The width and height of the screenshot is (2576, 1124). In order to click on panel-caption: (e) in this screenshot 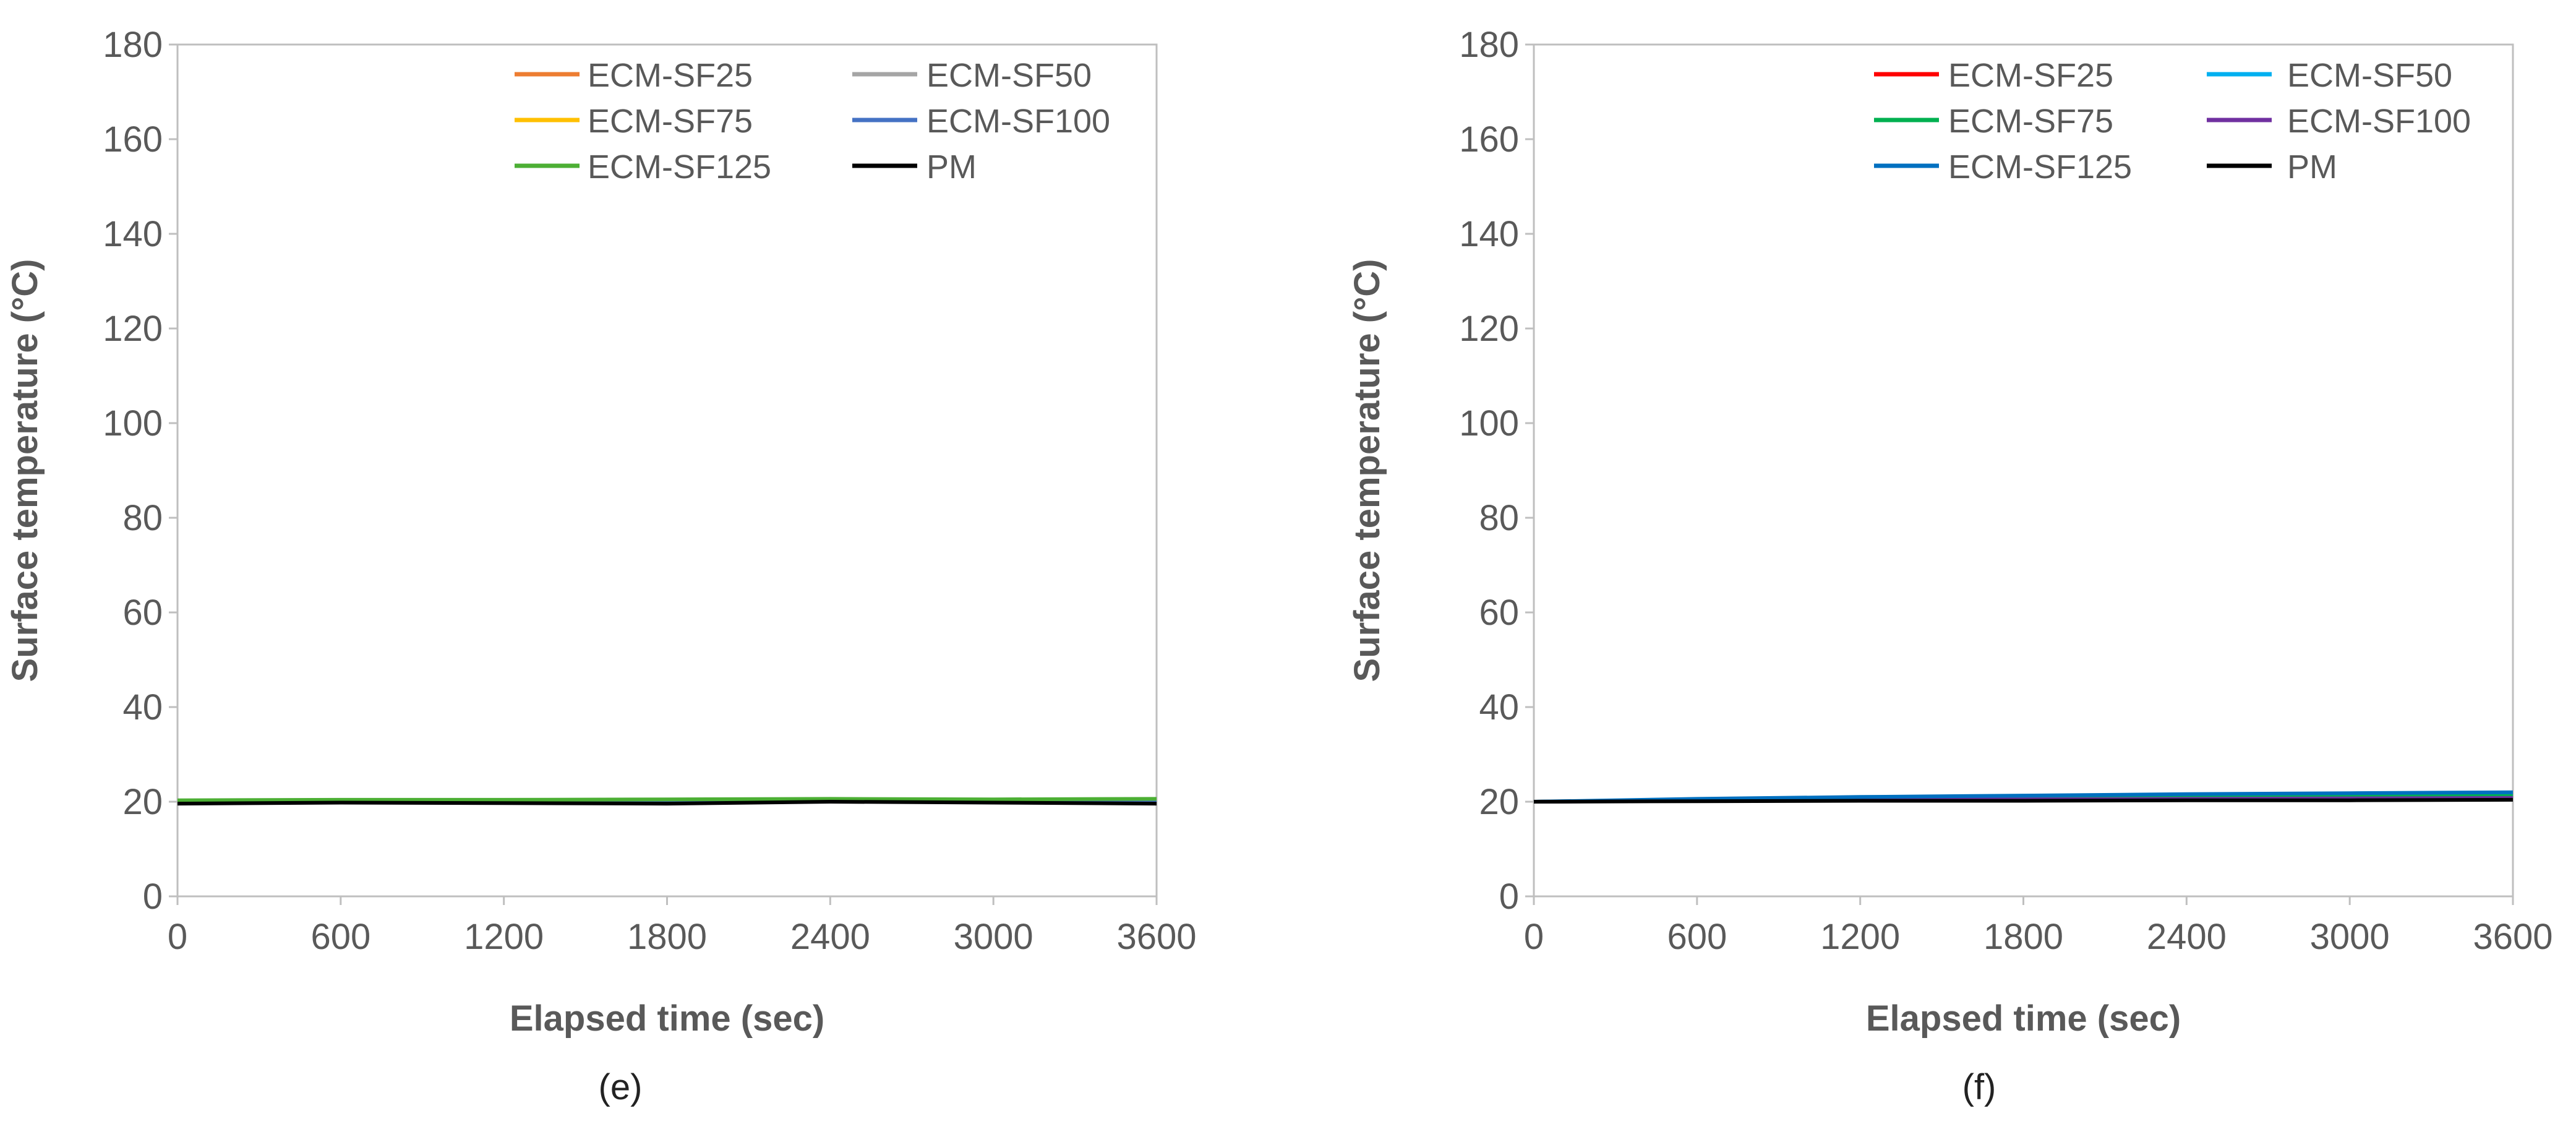, I will do `click(621, 1087)`.